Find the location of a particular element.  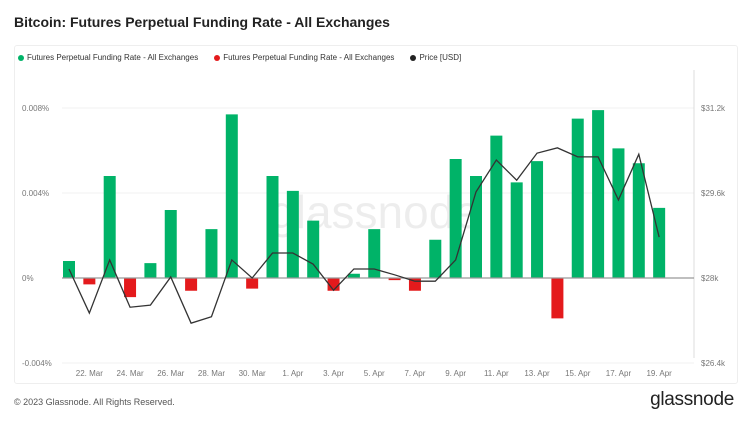

bar-24-Mar is located at coordinates (130, 288).